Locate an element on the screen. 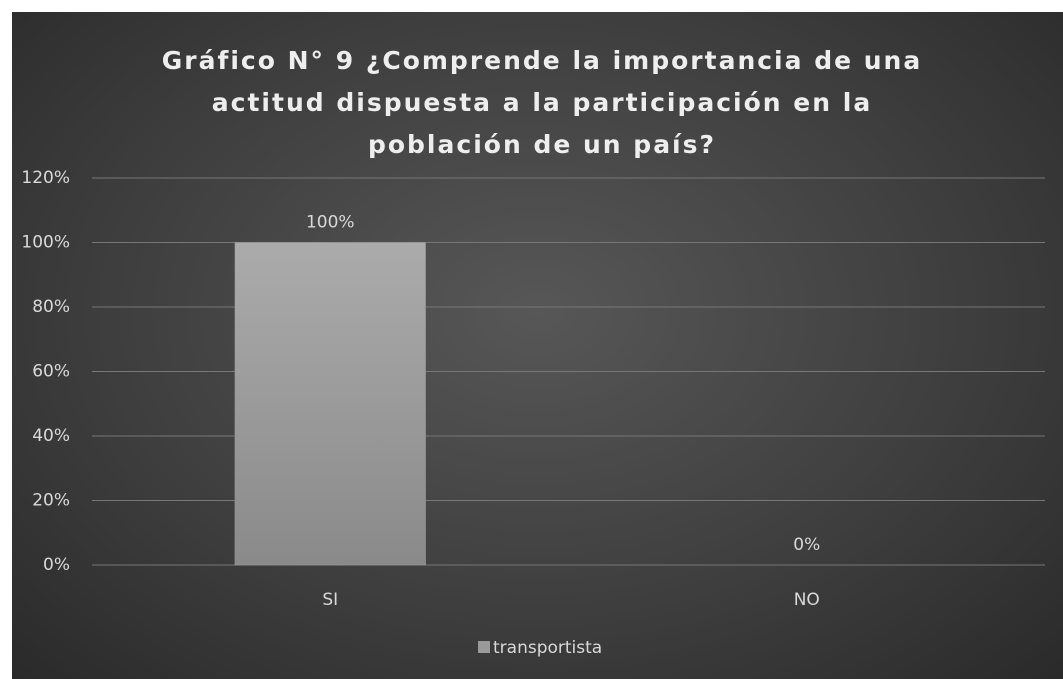 Image resolution: width=1063 pixels, height=679 pixels. x-tick-label: SI is located at coordinates (330, 600).